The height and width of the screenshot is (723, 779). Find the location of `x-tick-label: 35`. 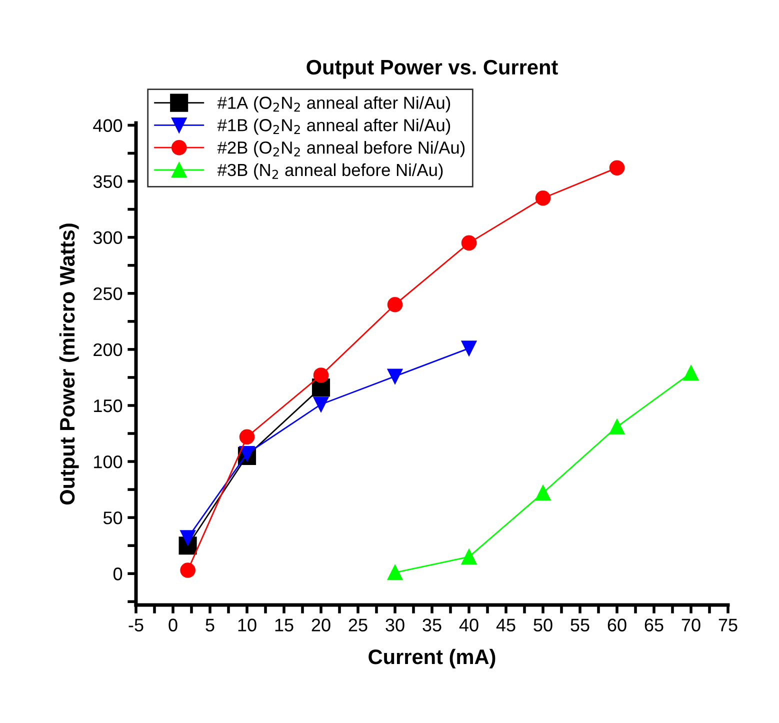

x-tick-label: 35 is located at coordinates (432, 625).